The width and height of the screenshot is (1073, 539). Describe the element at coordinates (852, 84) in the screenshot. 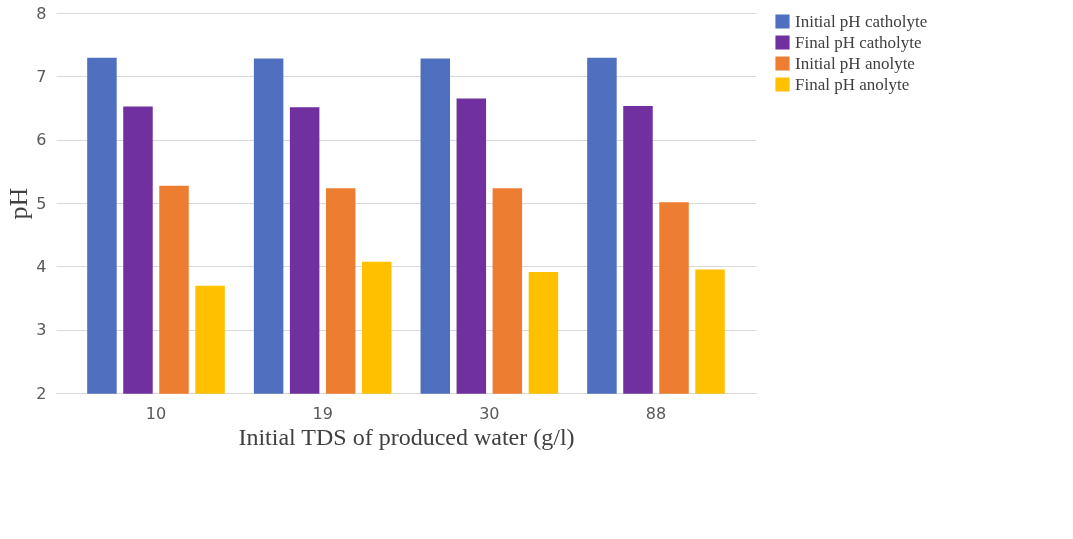

I see `legend-label: Final pH anolyte` at that location.